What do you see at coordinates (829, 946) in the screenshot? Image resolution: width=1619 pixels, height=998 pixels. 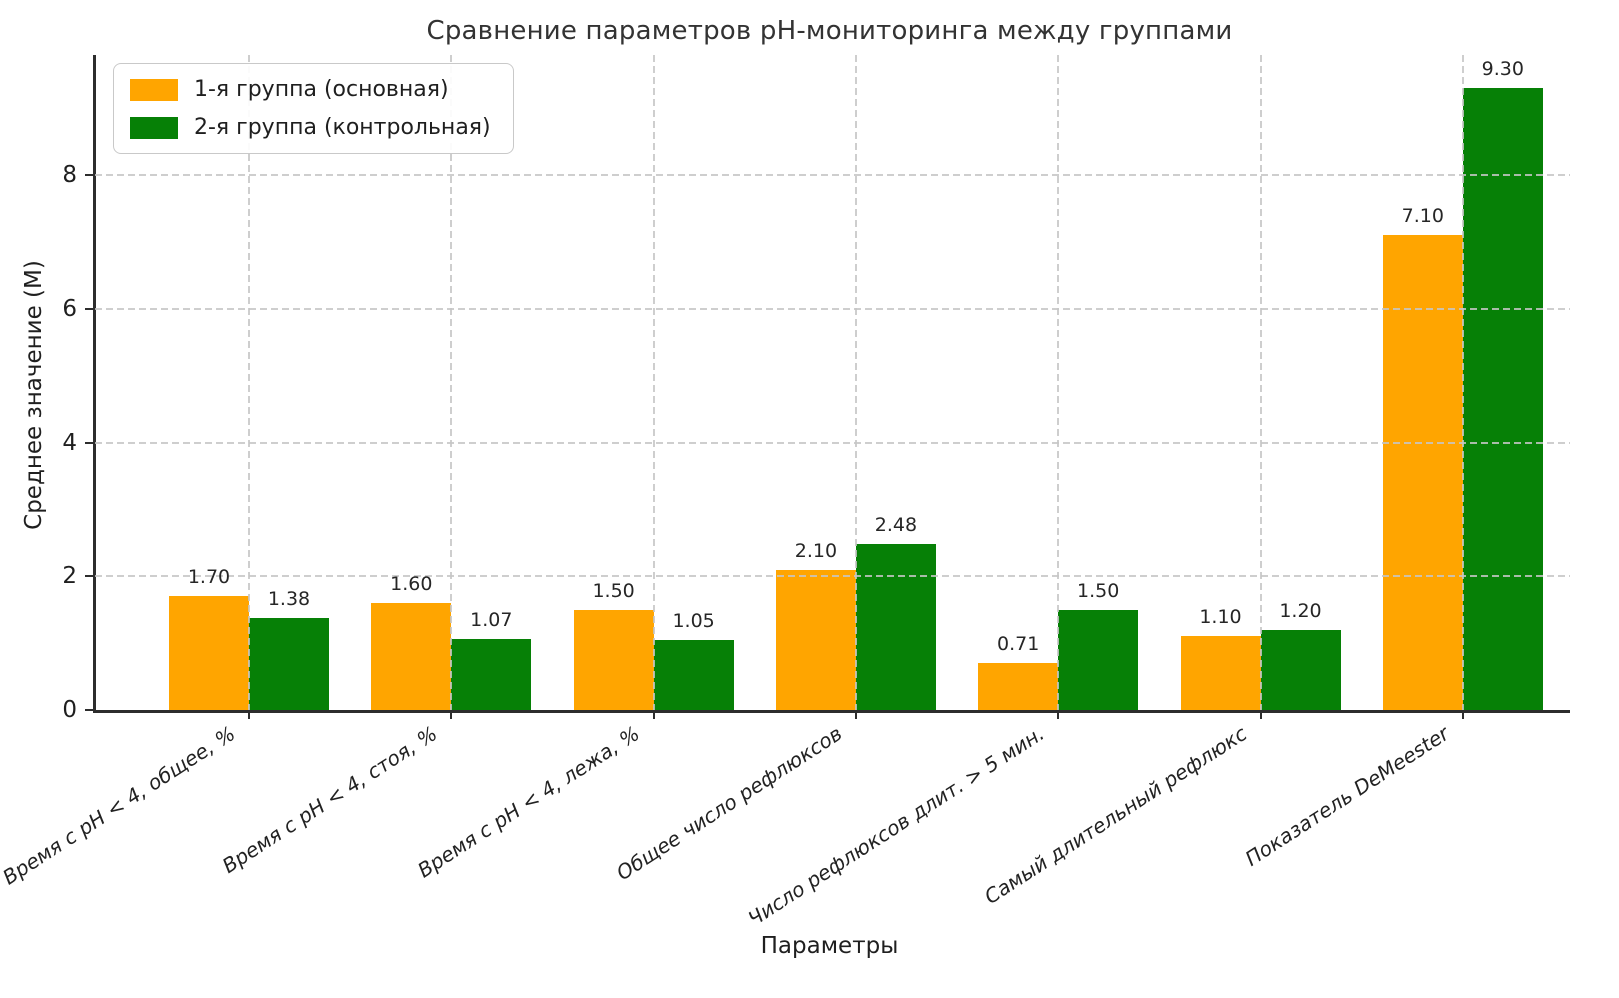 I see `x-axis-label: Параметры` at bounding box center [829, 946].